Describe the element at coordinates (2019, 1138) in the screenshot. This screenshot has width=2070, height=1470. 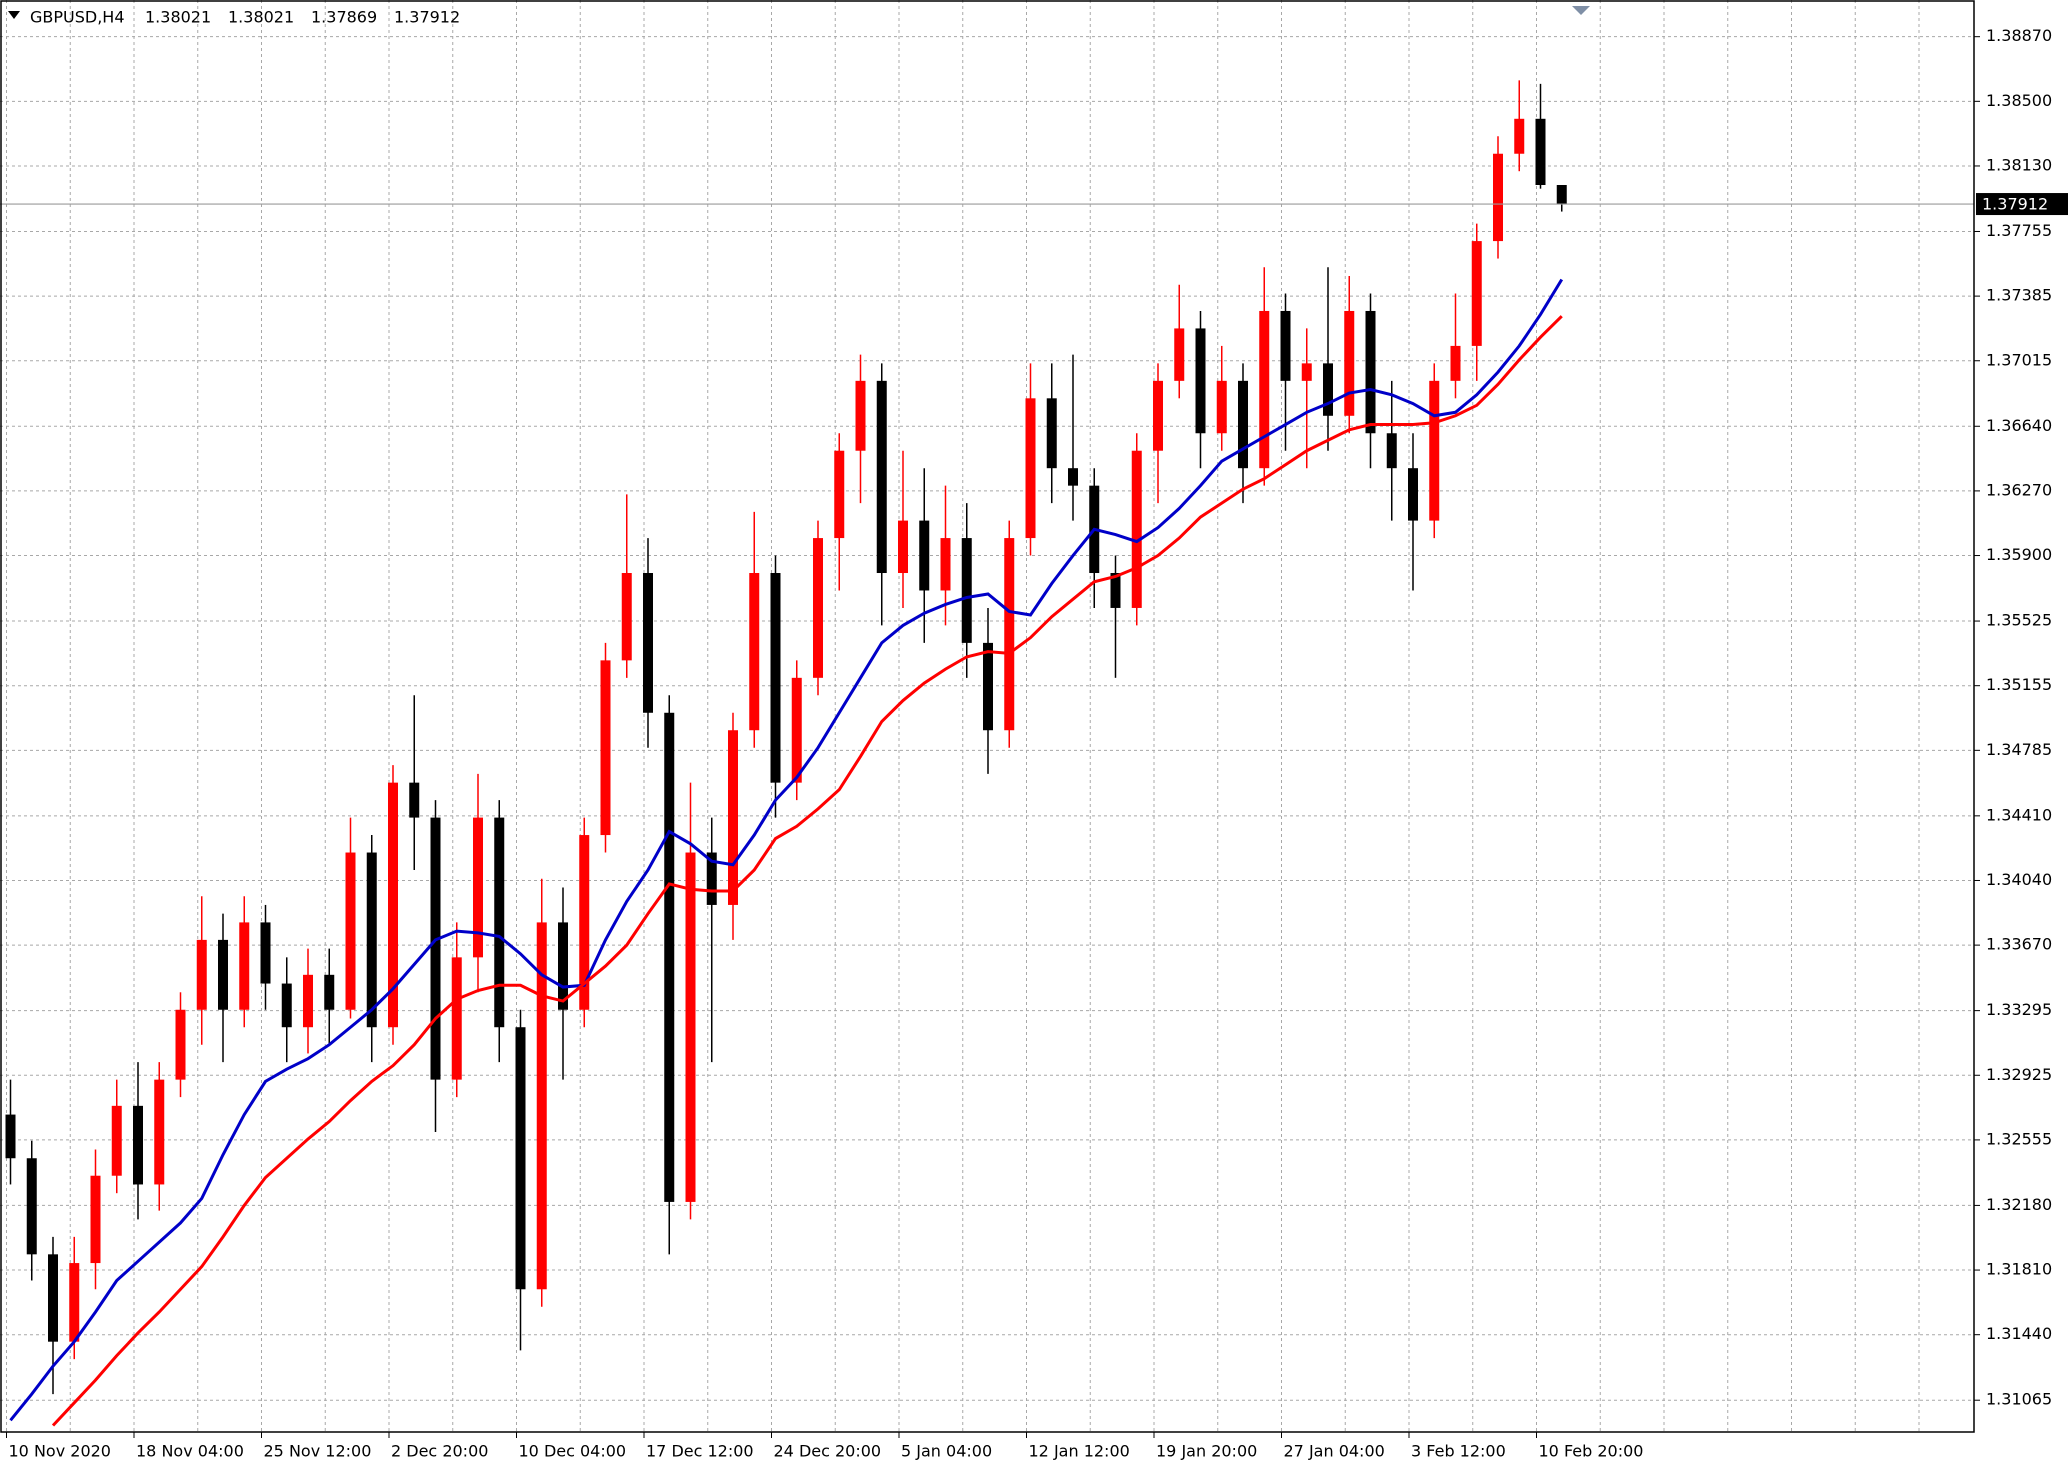
I see `y-tick-label: 1.32555` at that location.